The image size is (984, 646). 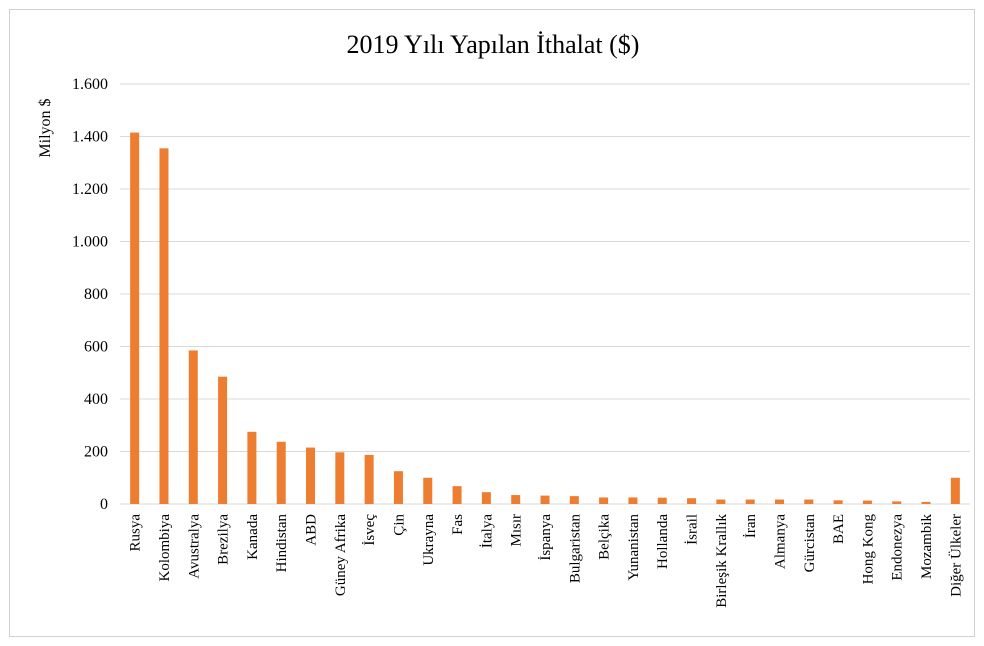 I want to click on chart-title: 2019 Yılı Yapılan İthalat ($), so click(x=493, y=44).